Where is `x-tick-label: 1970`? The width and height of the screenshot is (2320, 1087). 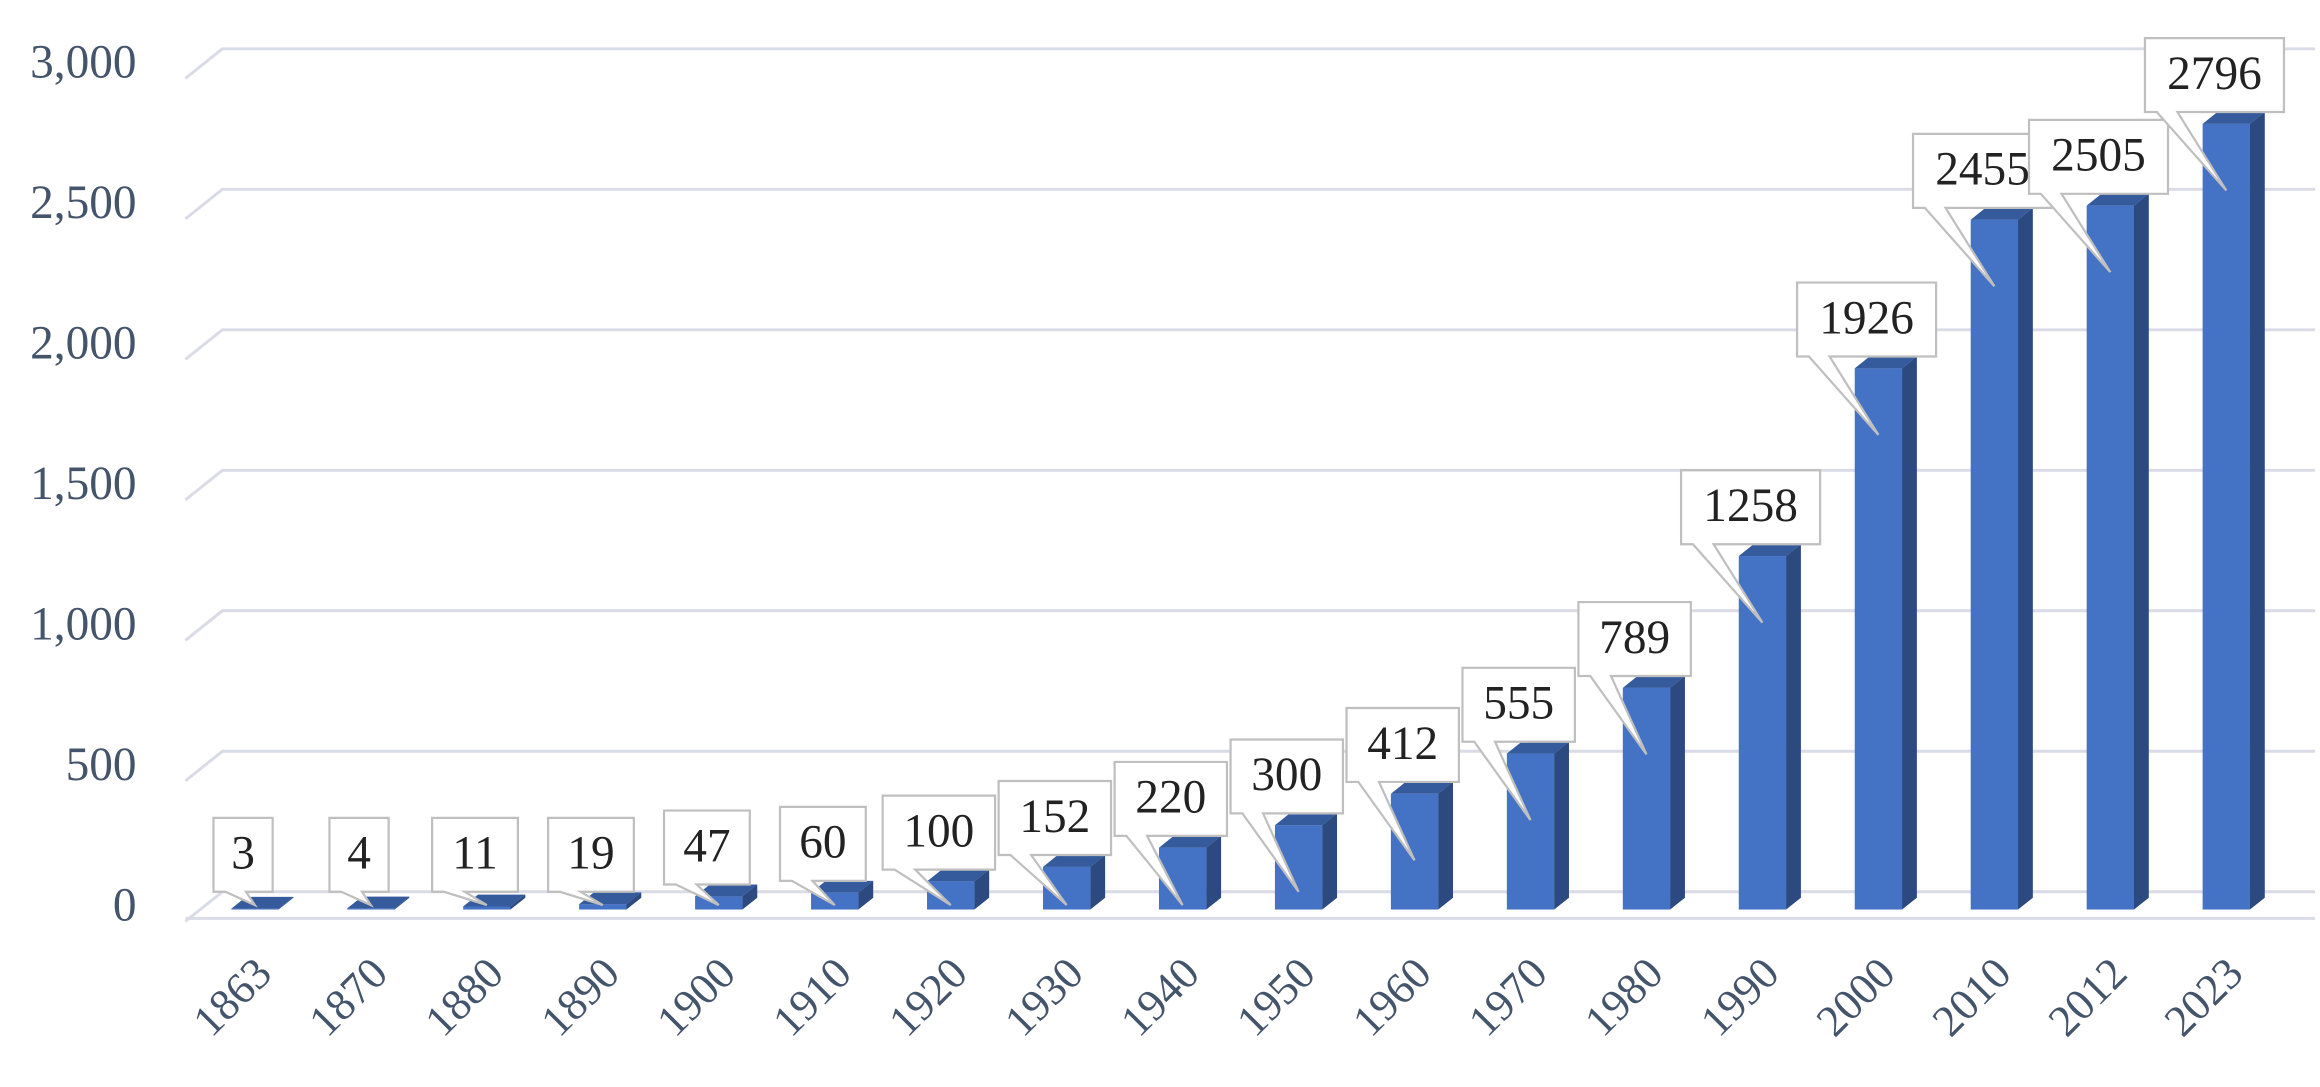
x-tick-label: 1970 is located at coordinates (1508, 997).